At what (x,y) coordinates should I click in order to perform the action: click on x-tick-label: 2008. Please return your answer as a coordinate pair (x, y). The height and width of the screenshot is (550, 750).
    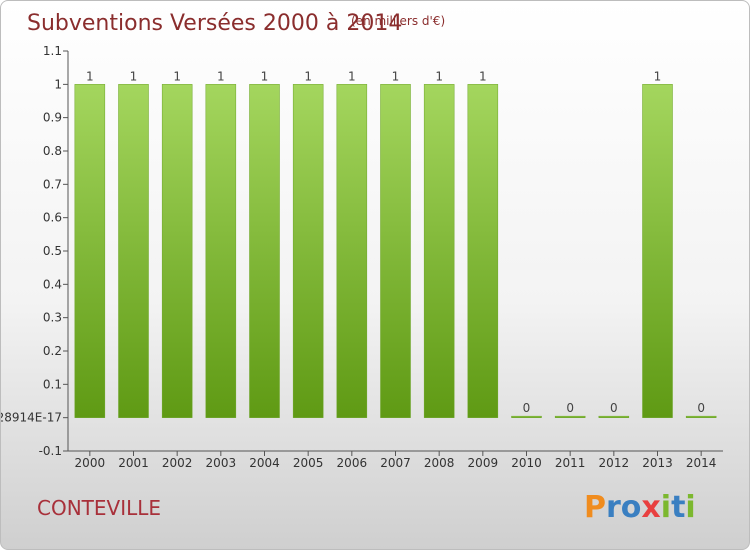
    Looking at the image, I should click on (439, 463).